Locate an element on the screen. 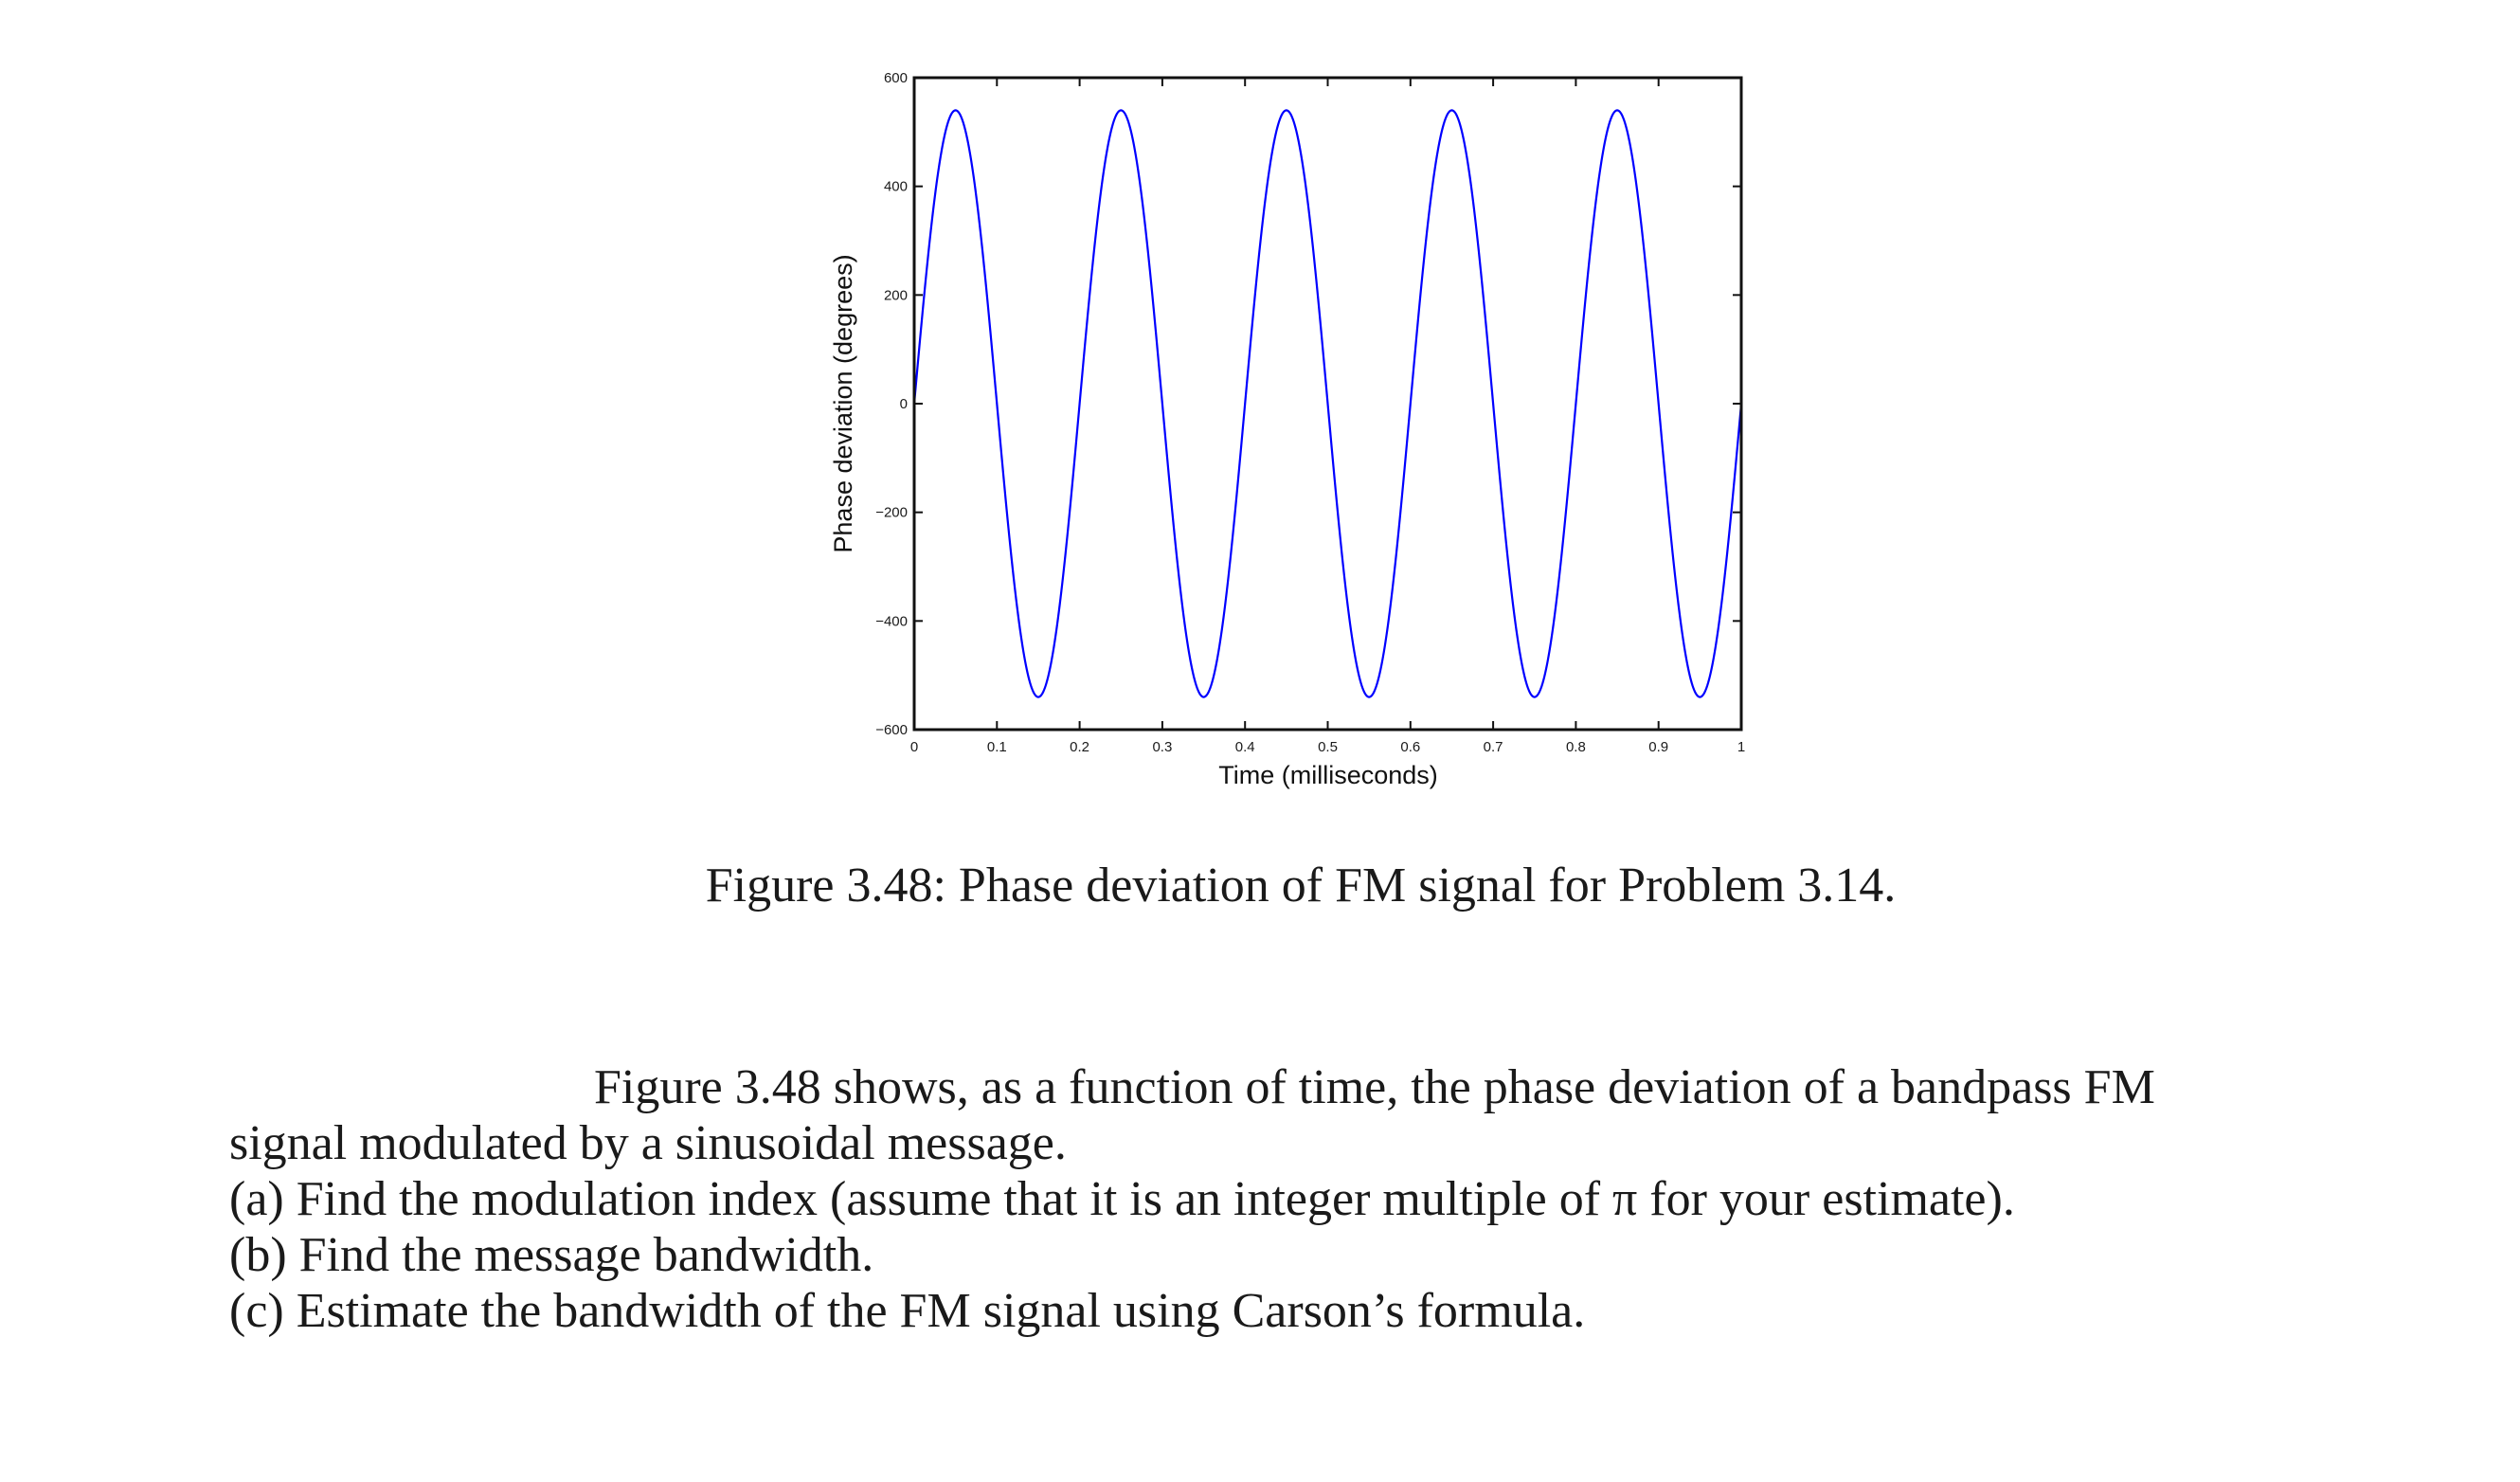 The height and width of the screenshot is (1482, 2520). y-tick-label: 0 is located at coordinates (904, 404).